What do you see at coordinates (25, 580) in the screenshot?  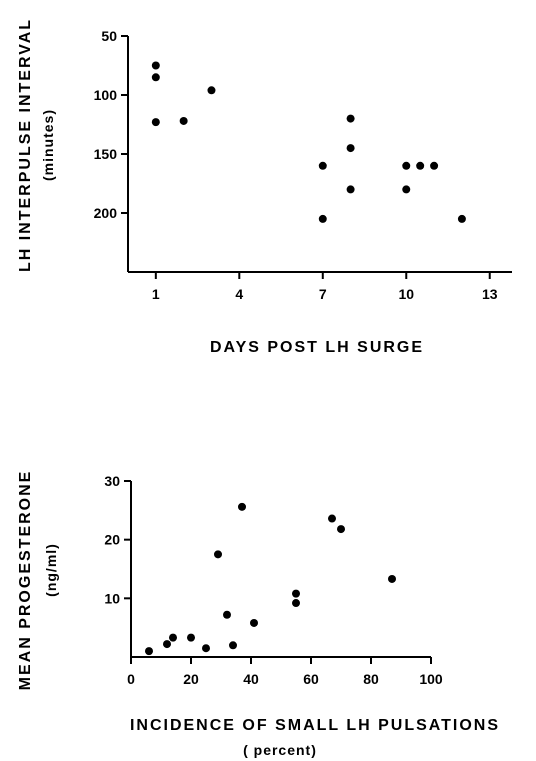 I see `y-axis-title: MEAN PROGESTERONE` at bounding box center [25, 580].